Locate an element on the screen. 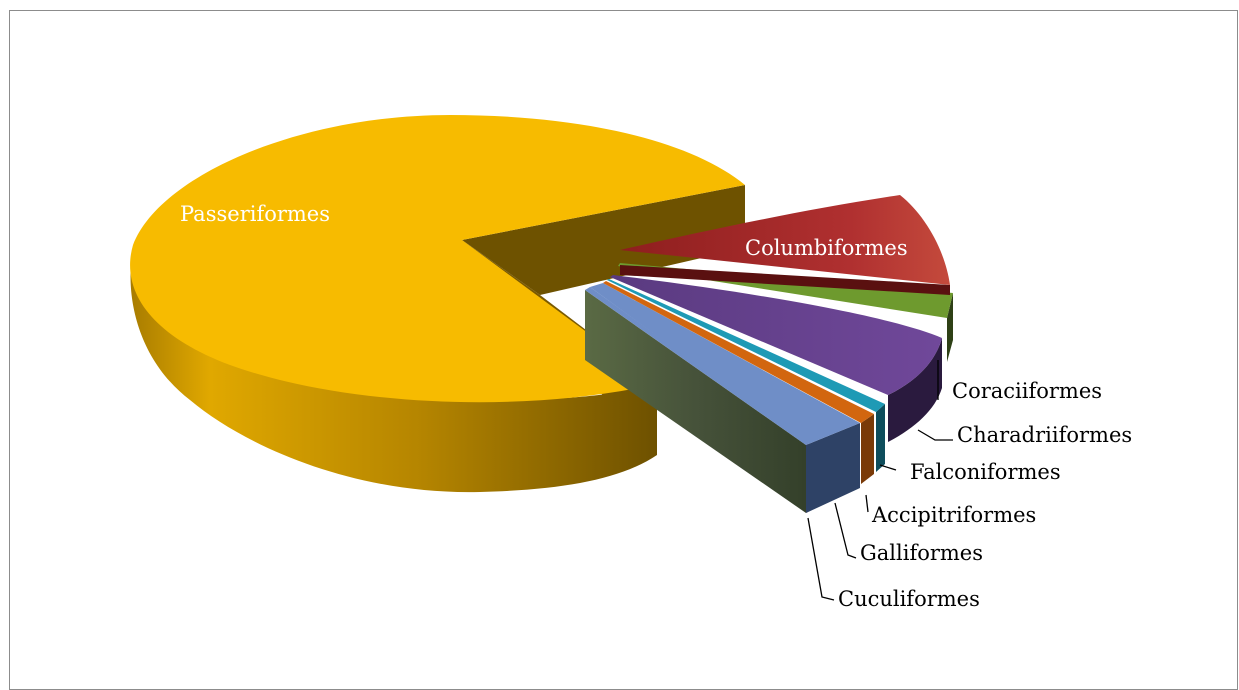 The height and width of the screenshot is (690, 1239). label-columbiformes: Columbiformes is located at coordinates (826, 248).